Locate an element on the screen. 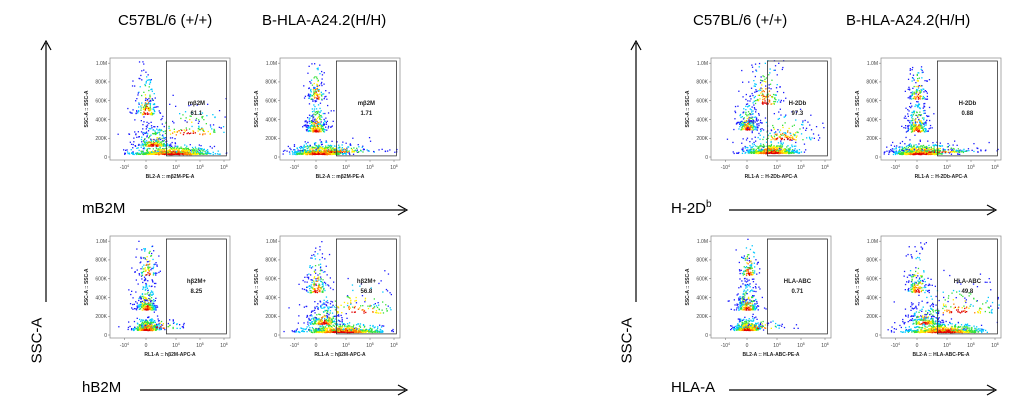 This screenshot has width=1011, height=417. y-tick-label: 400K is located at coordinates (271, 120).